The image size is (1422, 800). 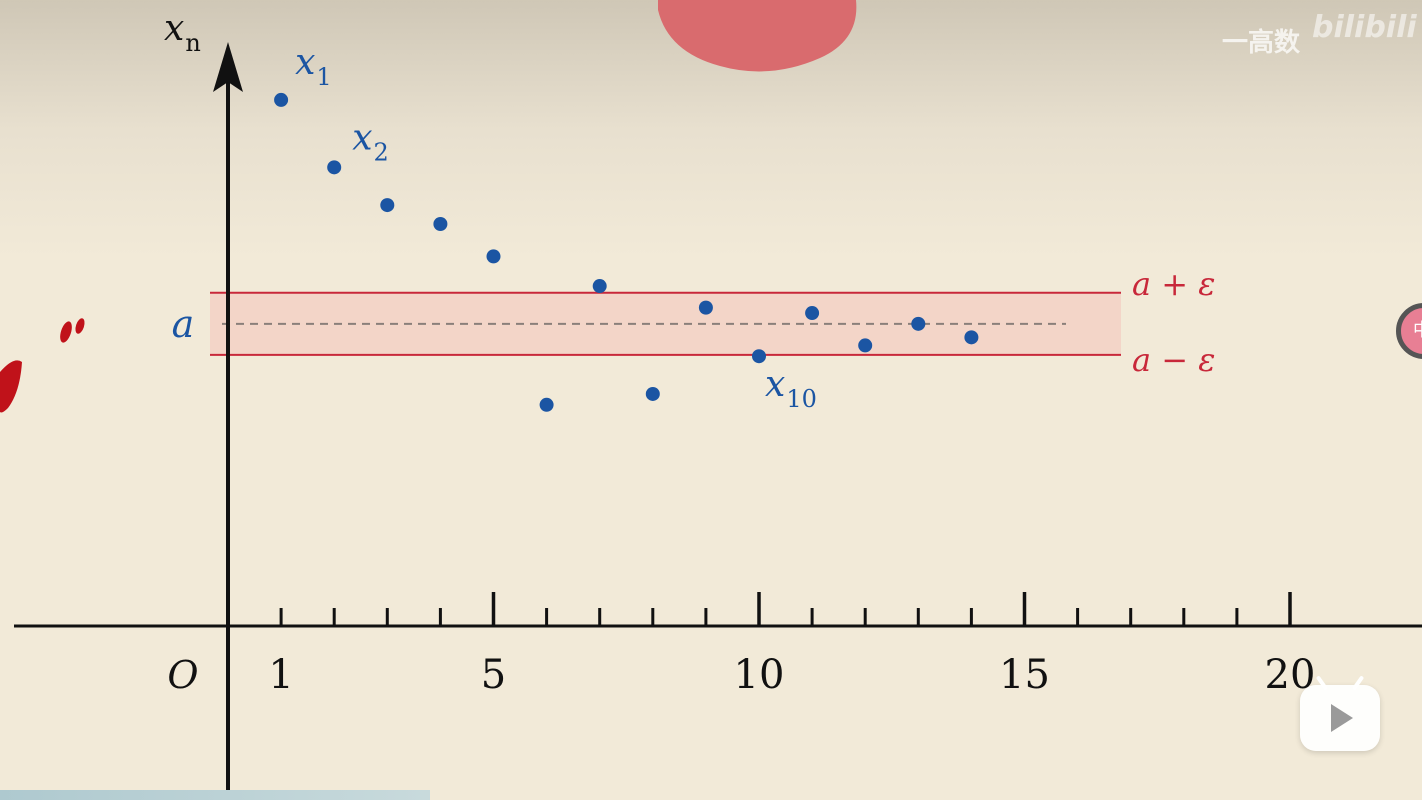 I want to click on x-tick-label: 15, so click(x=1024, y=675).